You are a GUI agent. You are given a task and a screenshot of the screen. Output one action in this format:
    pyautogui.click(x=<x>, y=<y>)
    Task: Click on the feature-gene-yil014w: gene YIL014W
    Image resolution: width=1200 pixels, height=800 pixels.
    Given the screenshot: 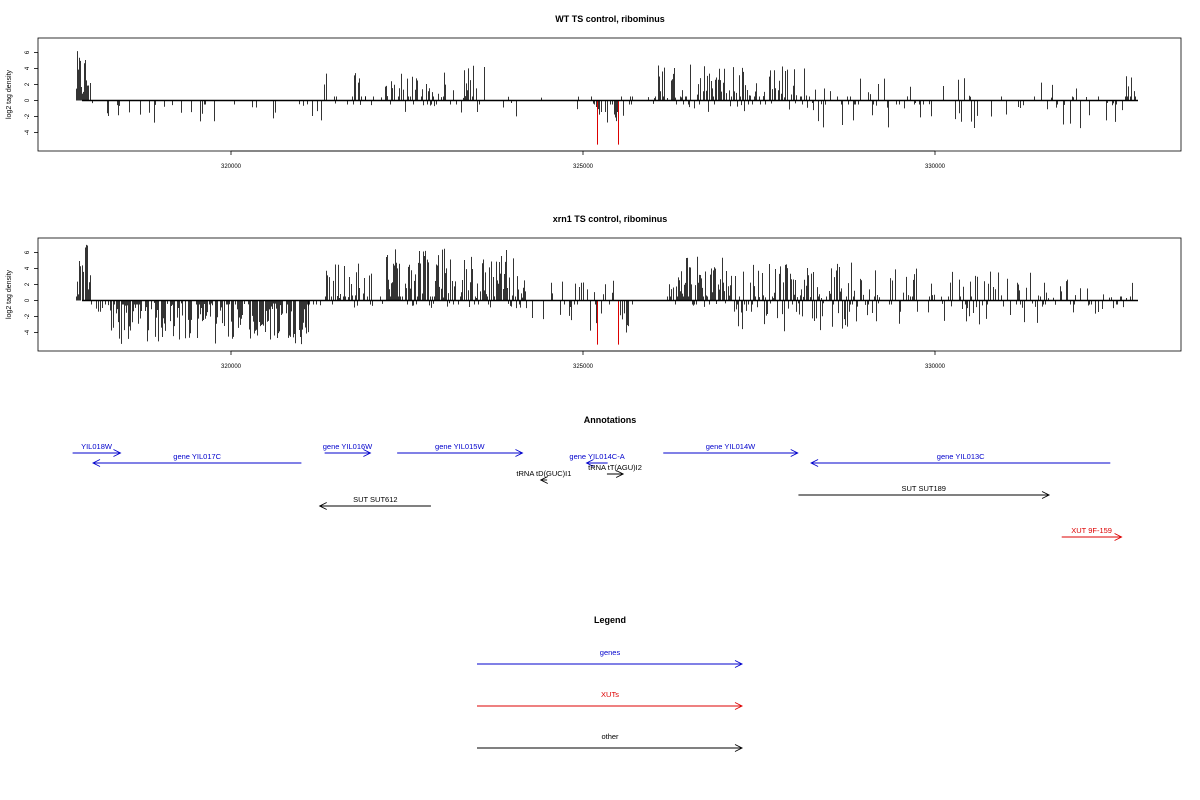 What is the action you would take?
    pyautogui.click(x=731, y=449)
    